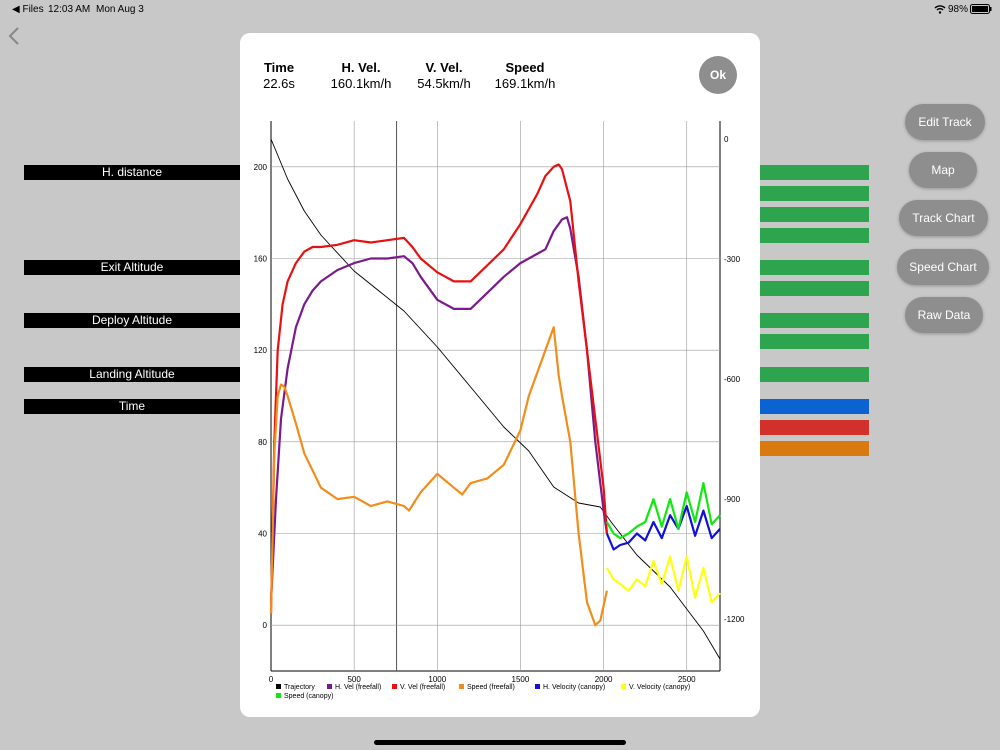  What do you see at coordinates (262, 534) in the screenshot?
I see `y-left-tick-label: 40` at bounding box center [262, 534].